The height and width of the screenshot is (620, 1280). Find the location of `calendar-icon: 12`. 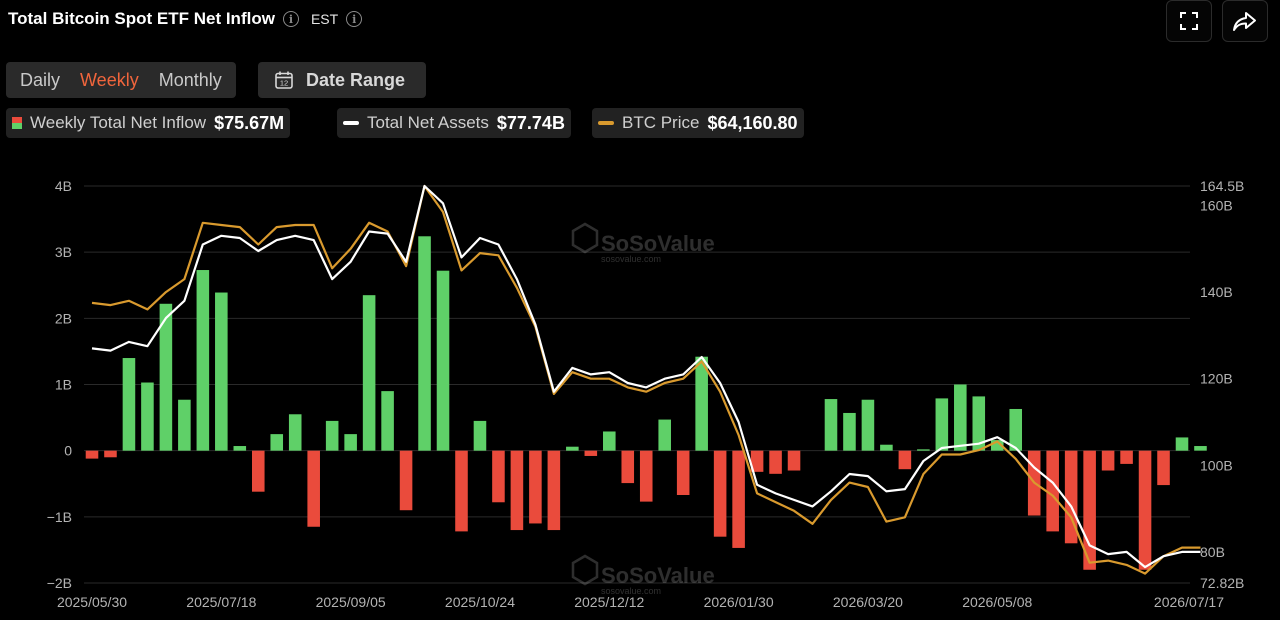

calendar-icon: 12 is located at coordinates (284, 80).